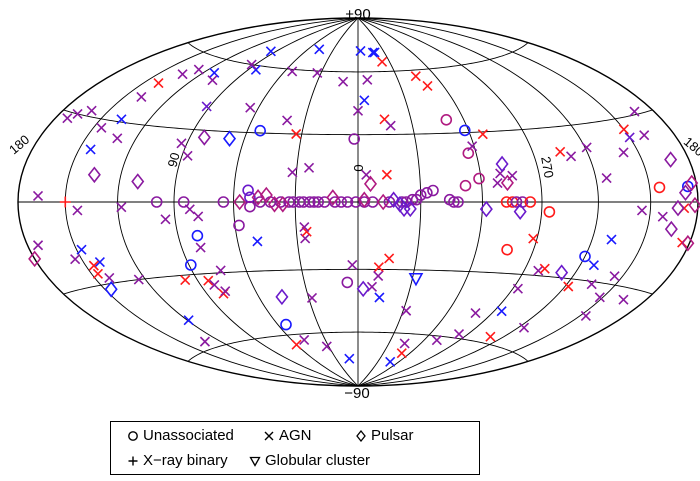  I want to click on legend-label-globular-cluster: Globular cluster, so click(318, 460).